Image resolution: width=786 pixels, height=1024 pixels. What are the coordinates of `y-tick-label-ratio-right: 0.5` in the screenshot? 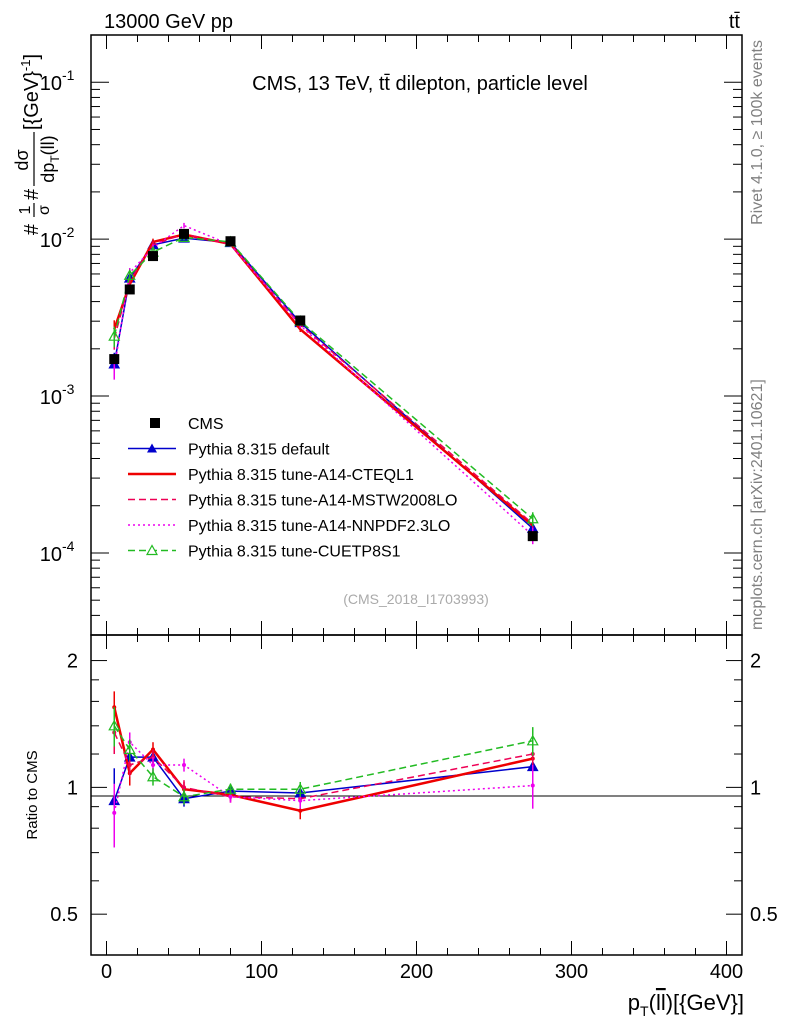 It's located at (764, 915).